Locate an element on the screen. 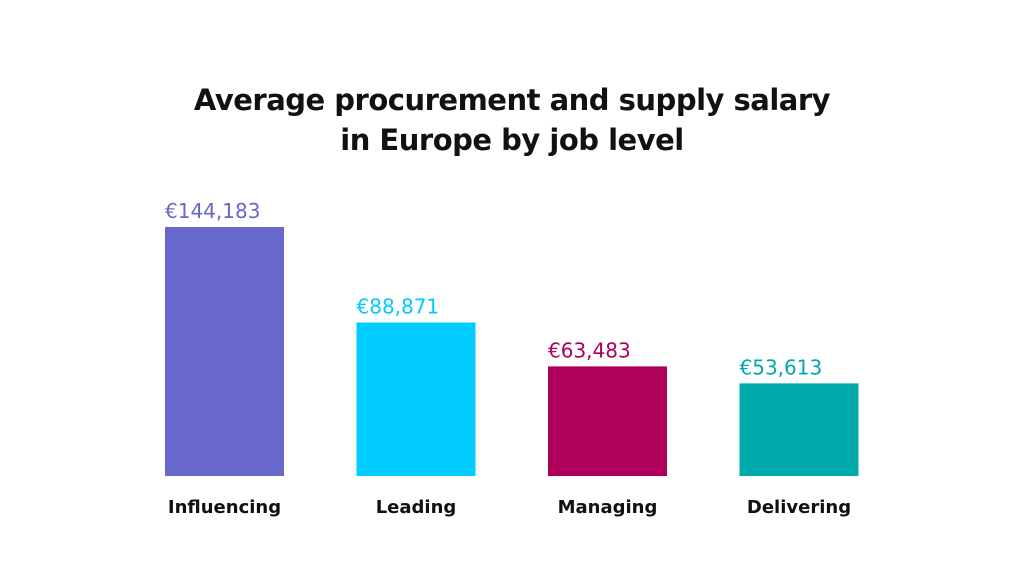  value-label-delivering: €53,613 is located at coordinates (781, 367).